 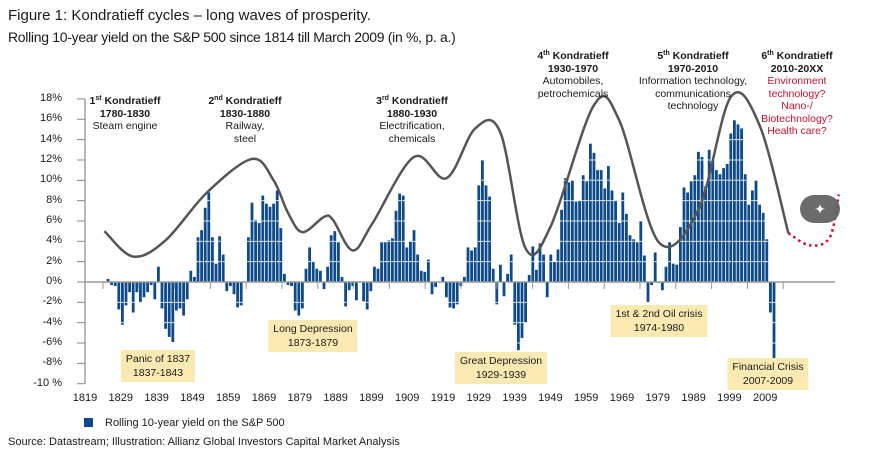 I want to click on y-tick-label: -2%, so click(x=52, y=301).